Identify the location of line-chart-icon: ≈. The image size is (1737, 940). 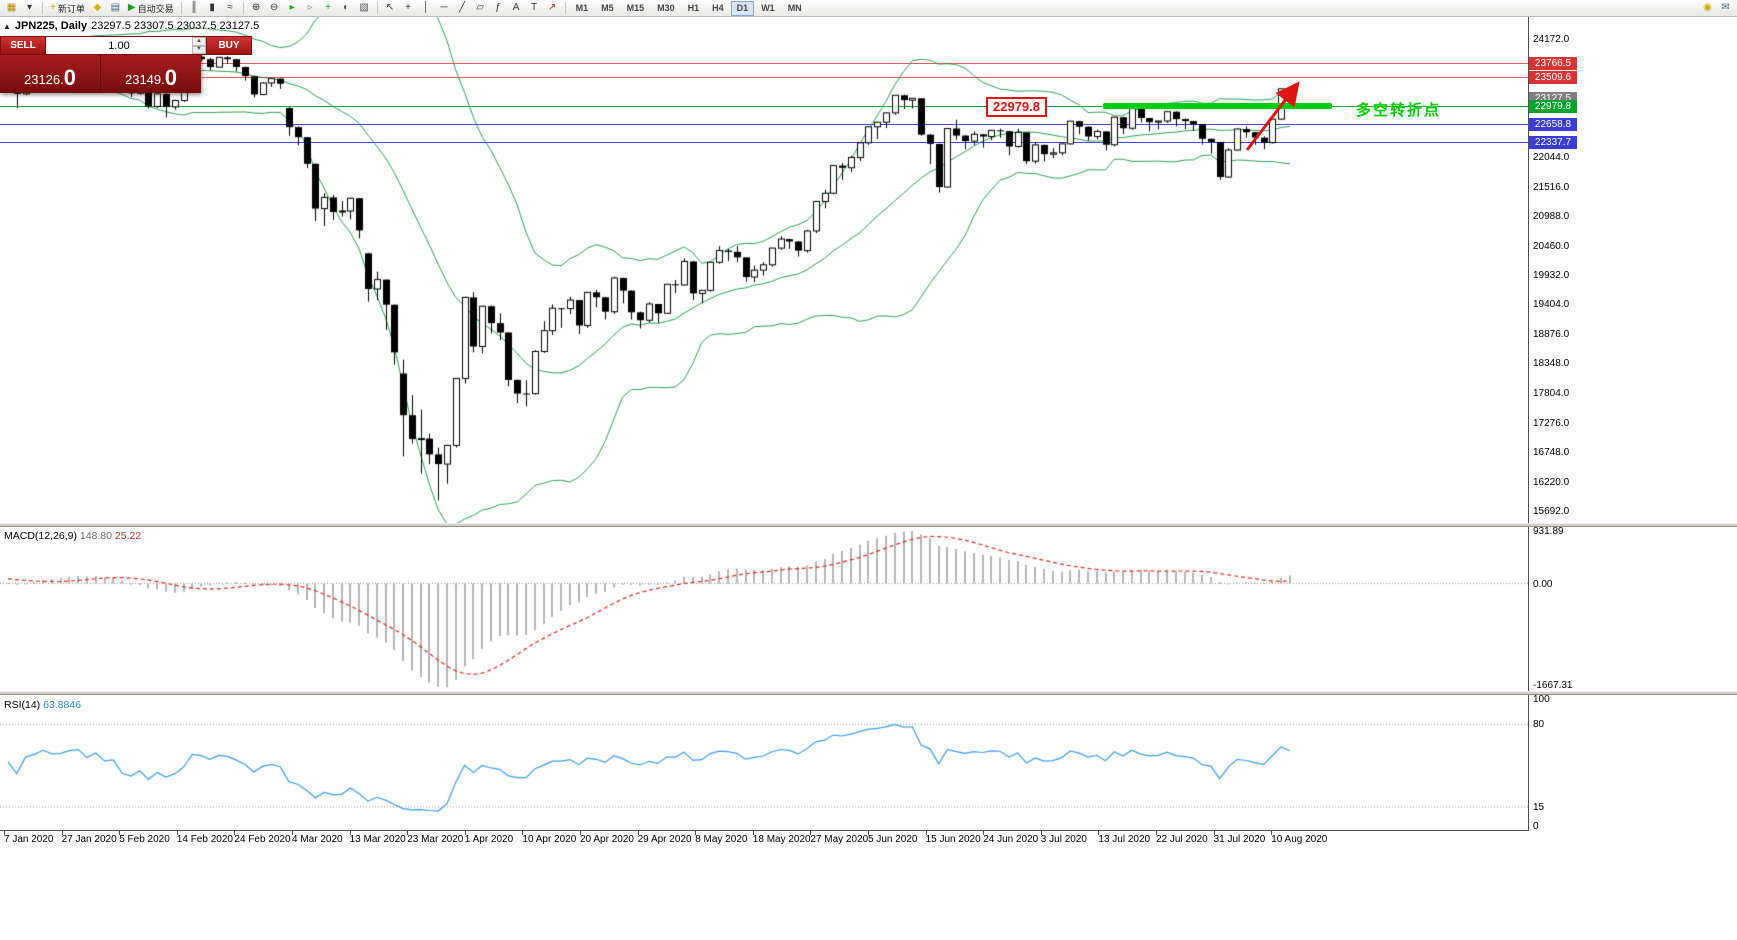
(230, 7).